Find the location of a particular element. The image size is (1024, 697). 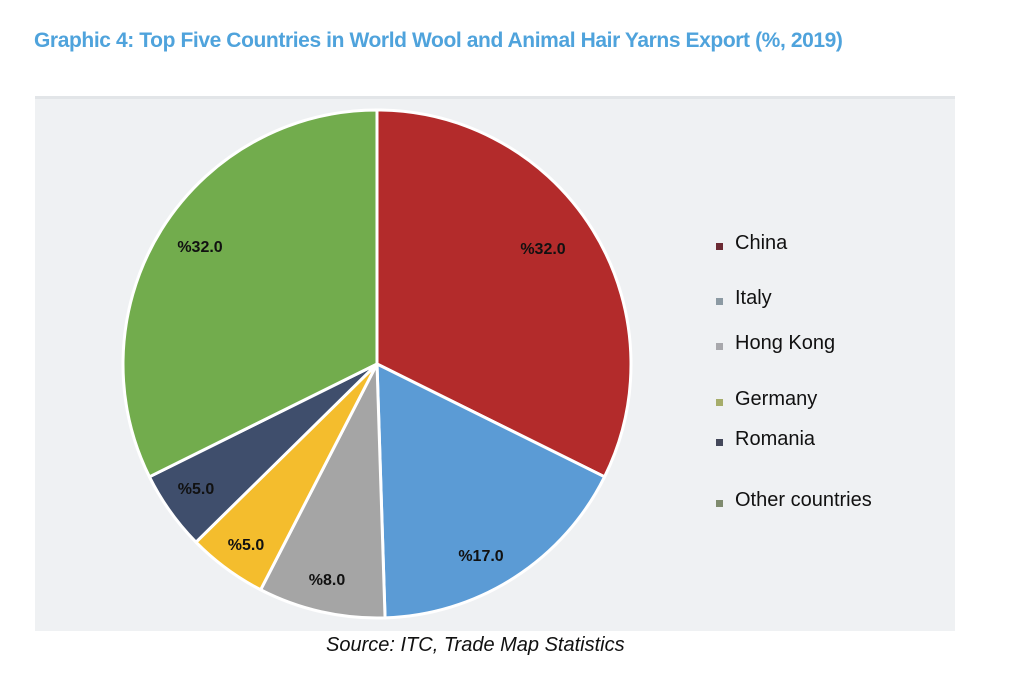

legend-item-other-countries: Other countries is located at coordinates (794, 500).